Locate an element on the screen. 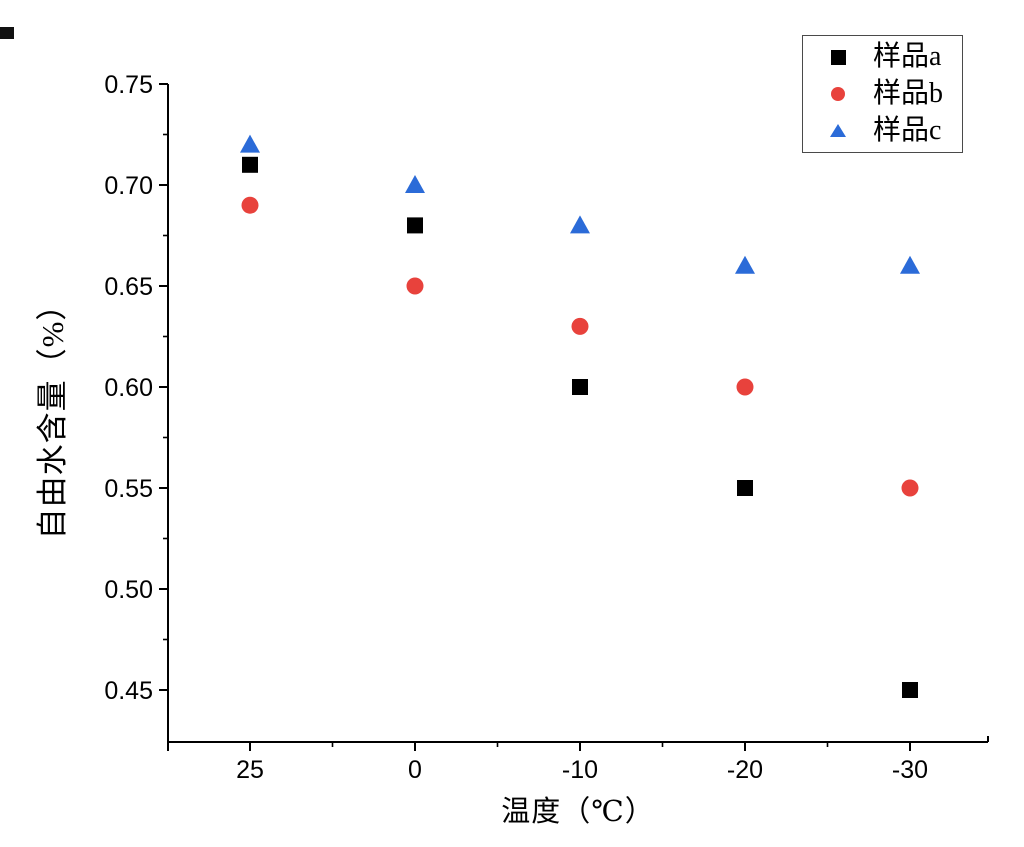 This screenshot has height=847, width=1024. y-axis-title: 自由水含量（%） is located at coordinates (52, 414).